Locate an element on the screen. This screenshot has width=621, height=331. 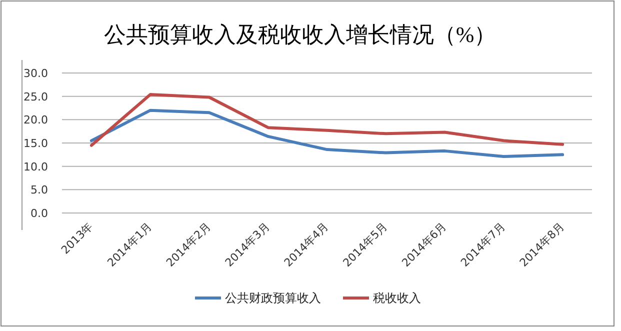
y-tick-label: 25.0 is located at coordinates (36, 97).